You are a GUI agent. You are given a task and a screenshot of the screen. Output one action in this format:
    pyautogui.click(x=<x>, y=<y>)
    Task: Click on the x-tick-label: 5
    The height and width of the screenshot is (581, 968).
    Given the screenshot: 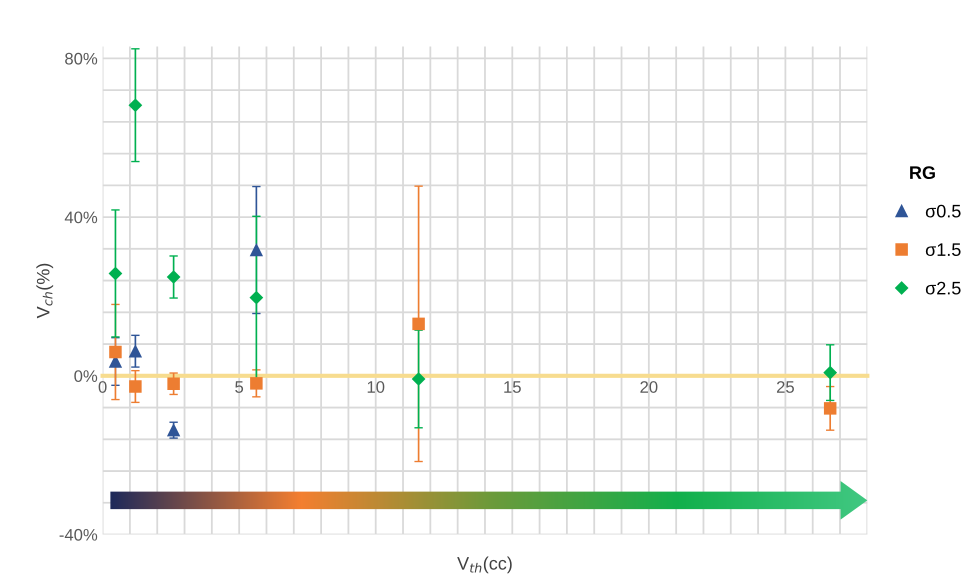 What is the action you would take?
    pyautogui.click(x=239, y=387)
    